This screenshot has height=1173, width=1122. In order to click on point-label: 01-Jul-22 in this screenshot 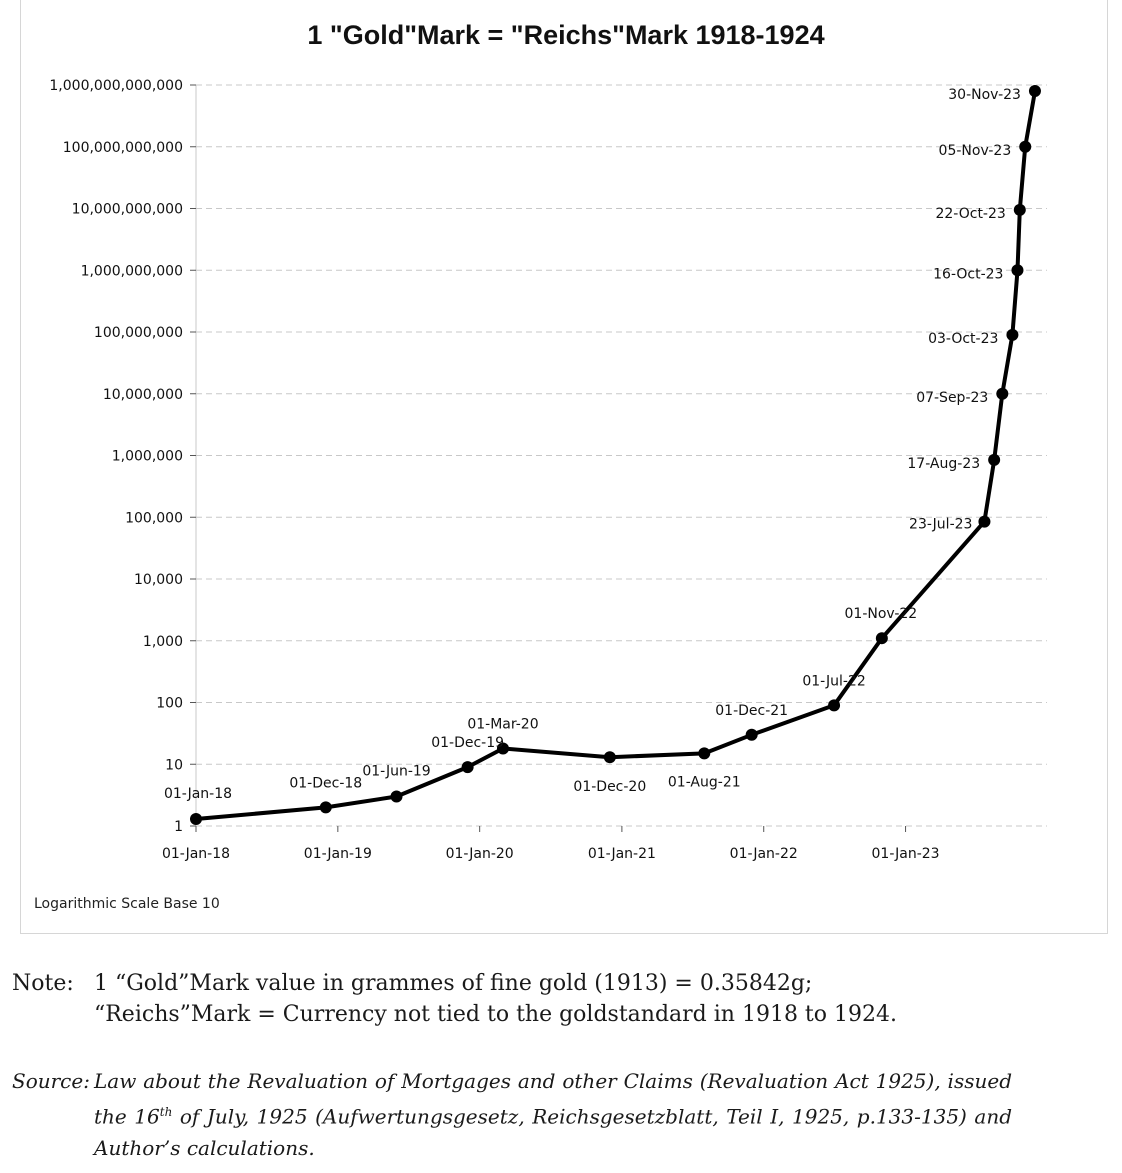, I will do `click(833, 681)`.